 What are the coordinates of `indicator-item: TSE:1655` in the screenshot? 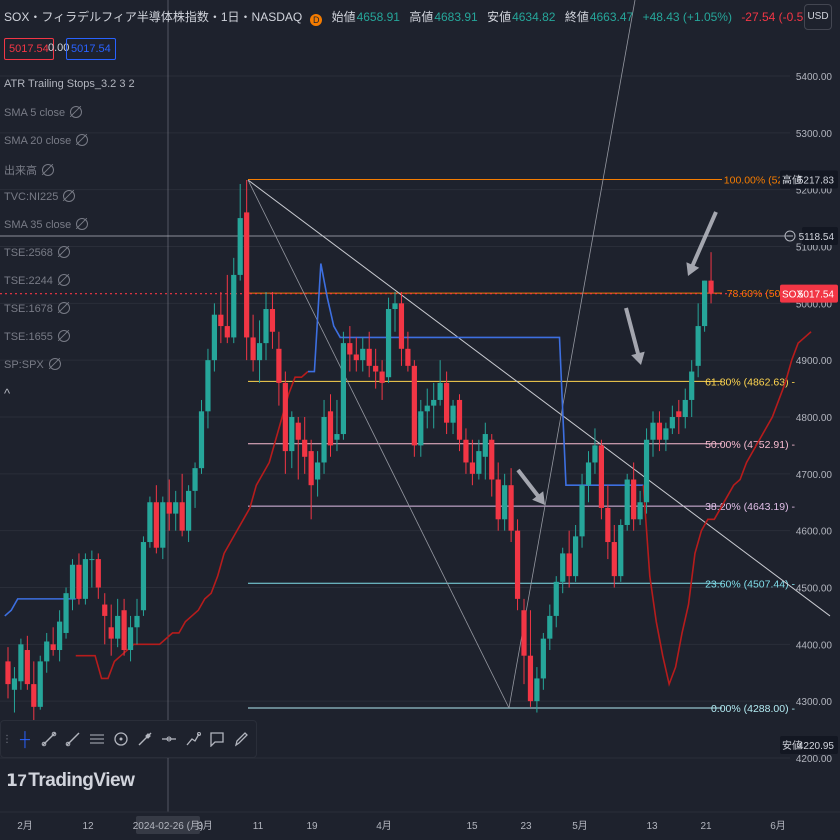 It's located at (37, 336).